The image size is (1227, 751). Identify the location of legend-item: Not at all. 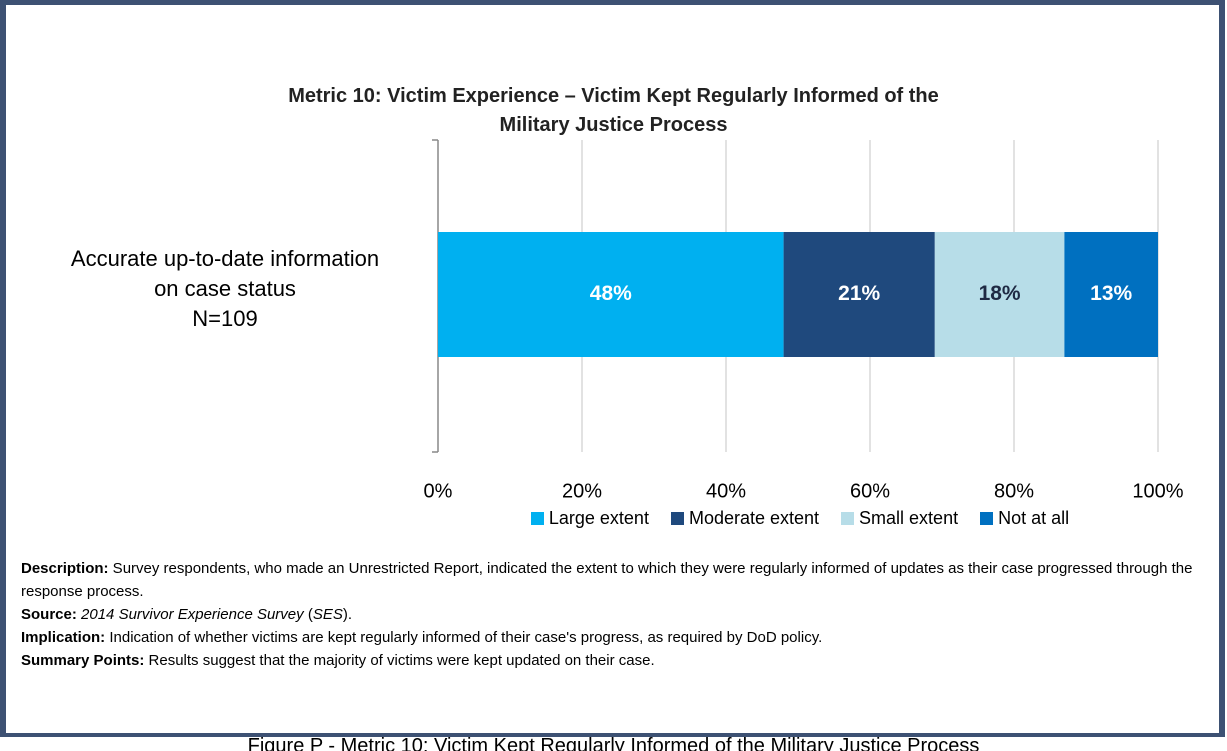
(1024, 518).